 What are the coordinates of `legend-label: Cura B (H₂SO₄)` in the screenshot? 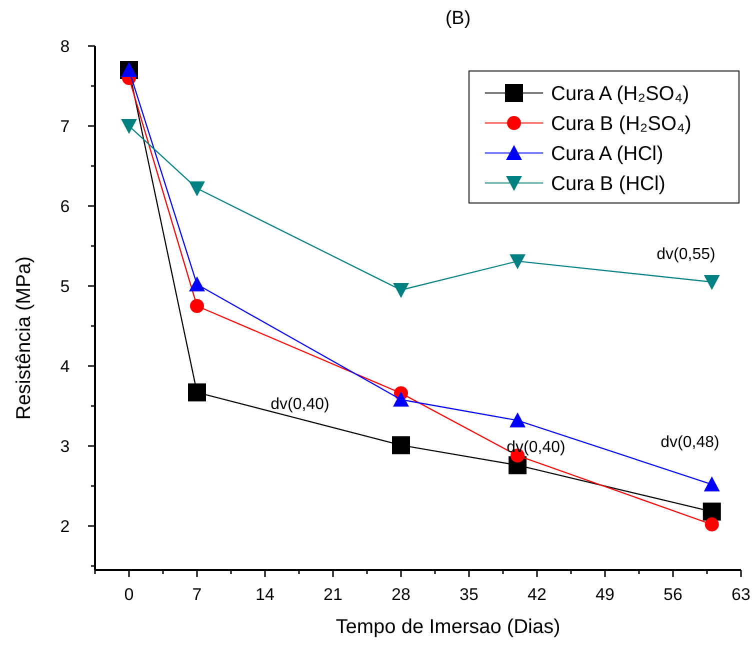 It's located at (621, 124).